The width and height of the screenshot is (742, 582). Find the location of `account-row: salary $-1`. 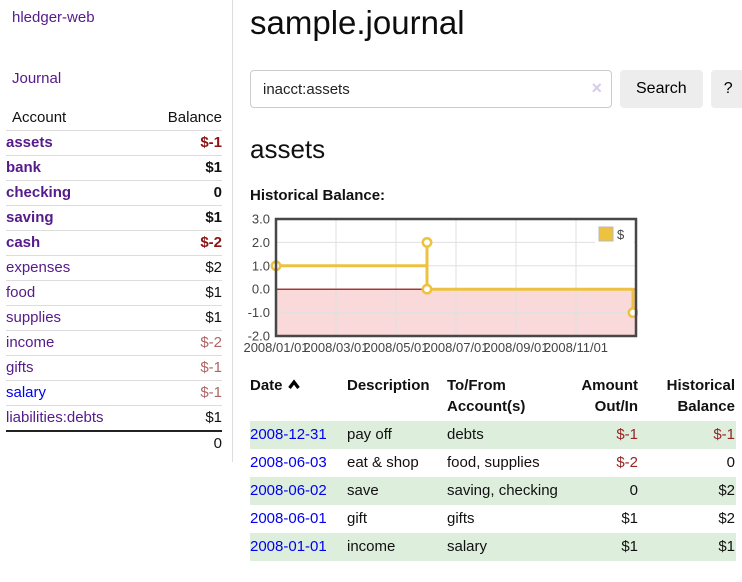

account-row: salary $-1 is located at coordinates (114, 393).